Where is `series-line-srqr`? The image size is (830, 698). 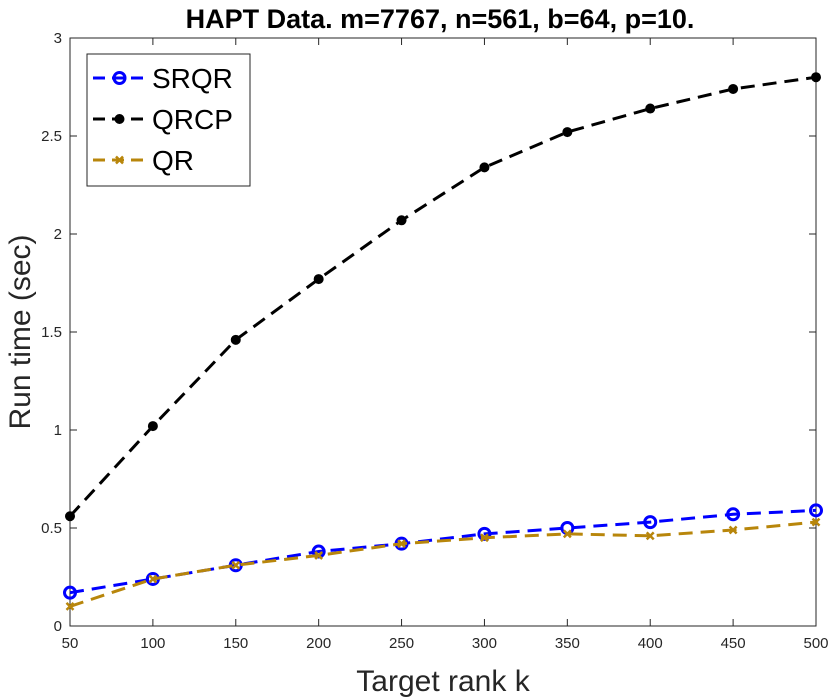
series-line-srqr is located at coordinates (443, 551).